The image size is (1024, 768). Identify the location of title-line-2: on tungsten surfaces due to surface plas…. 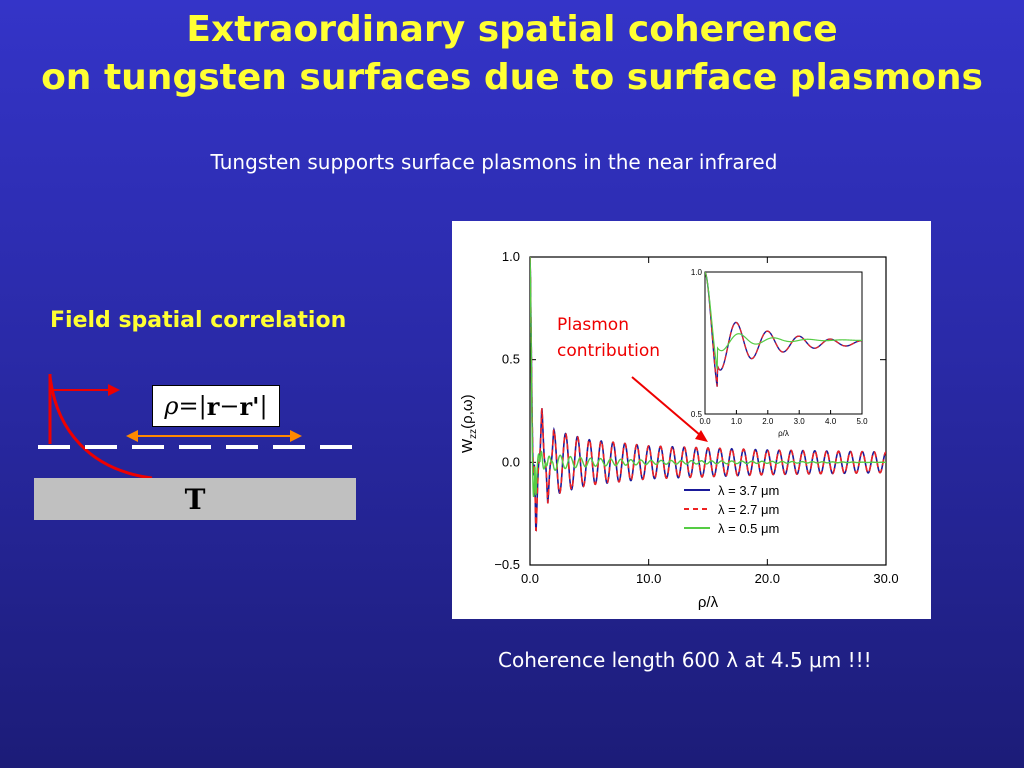
(512, 77).